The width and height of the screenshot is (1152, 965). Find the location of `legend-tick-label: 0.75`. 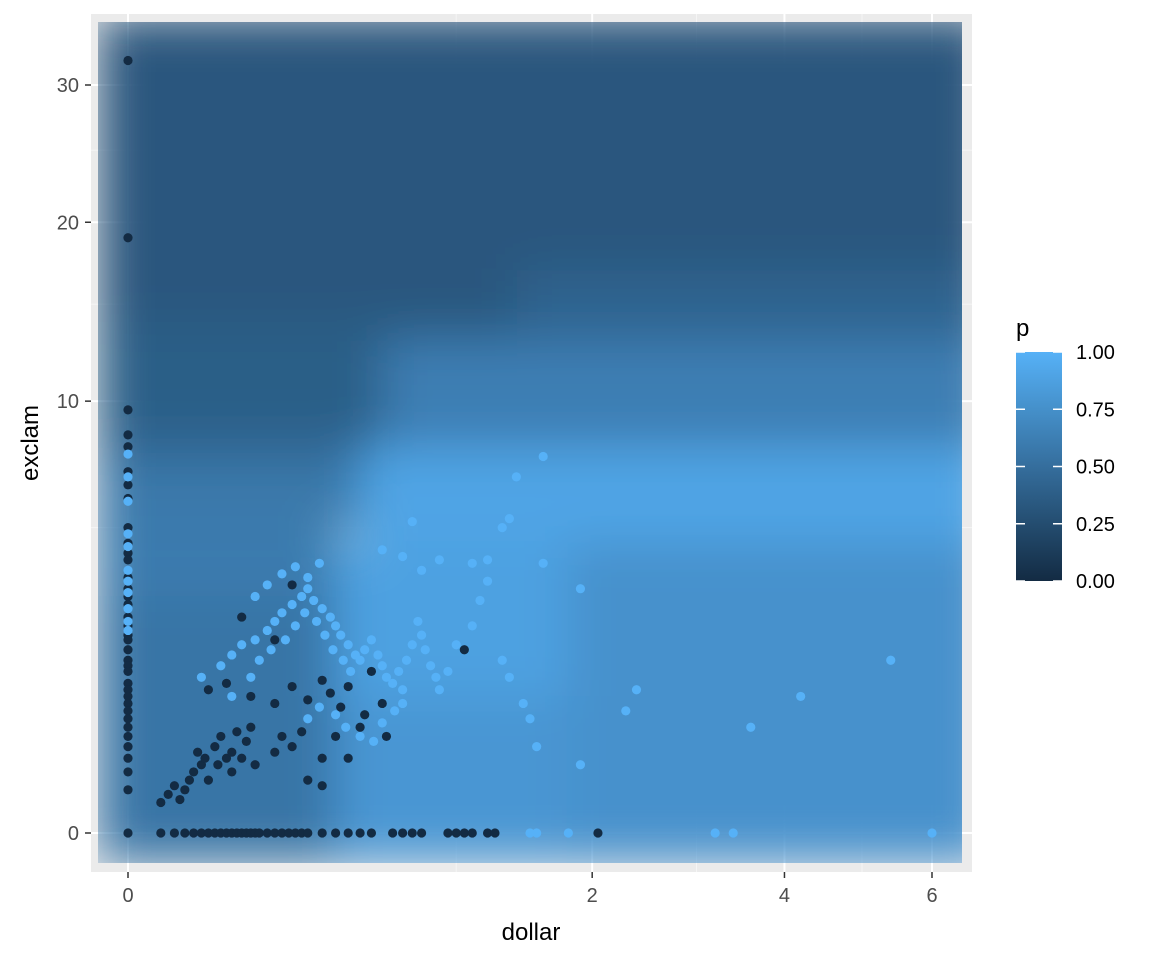

legend-tick-label: 0.75 is located at coordinates (1095, 410).